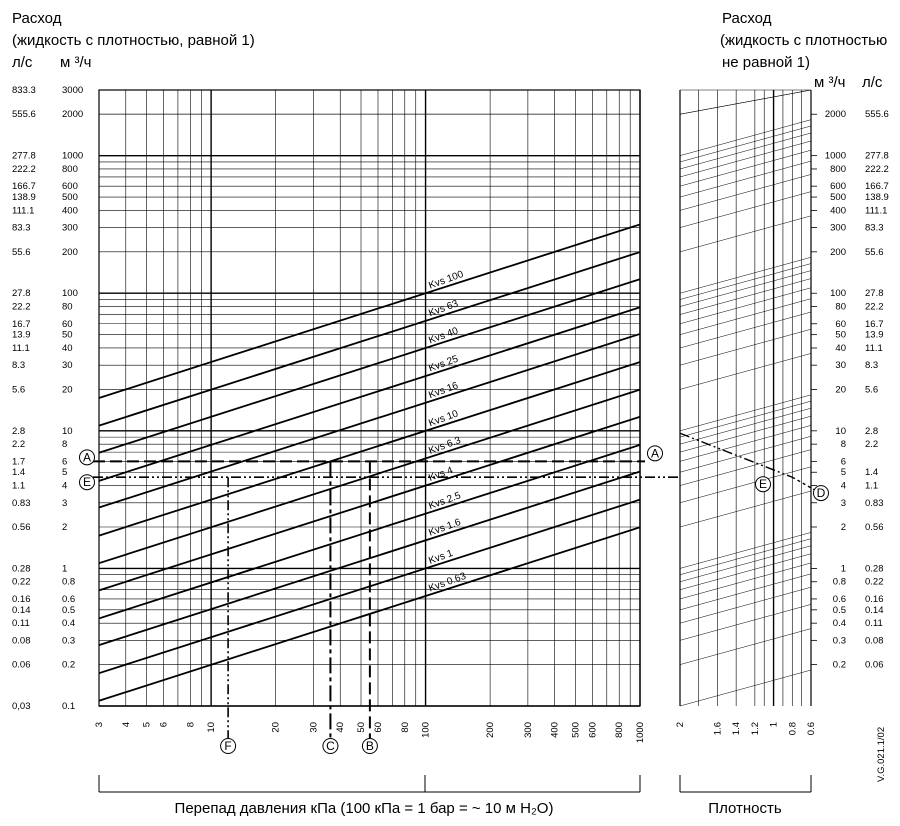 Image resolution: width=900 pixels, height=826 pixels. Describe the element at coordinates (22, 62) in the screenshot. I see `header-left-unit-ls: л/с` at that location.